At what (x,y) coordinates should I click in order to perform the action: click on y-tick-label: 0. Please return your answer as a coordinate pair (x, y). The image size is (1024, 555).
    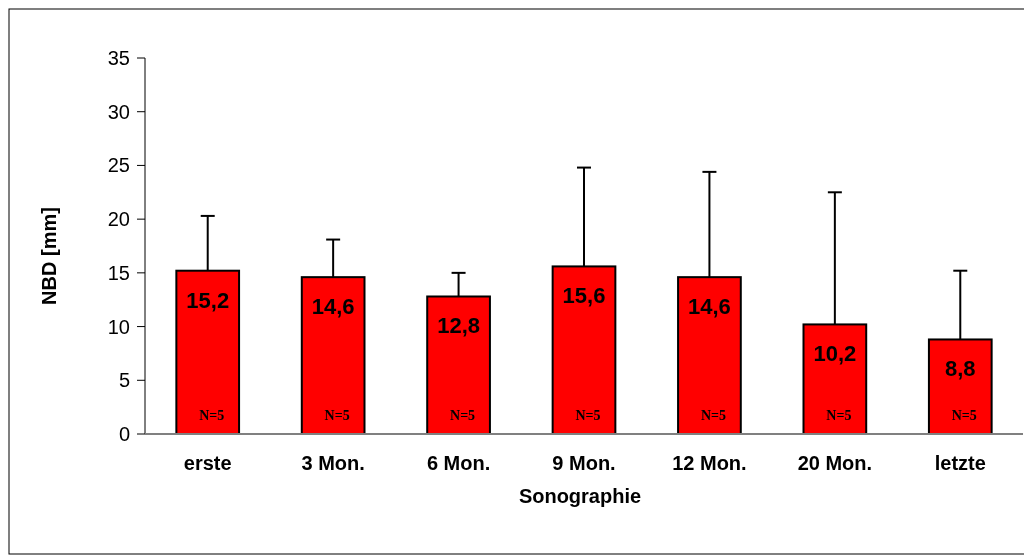
    Looking at the image, I should click on (124, 434).